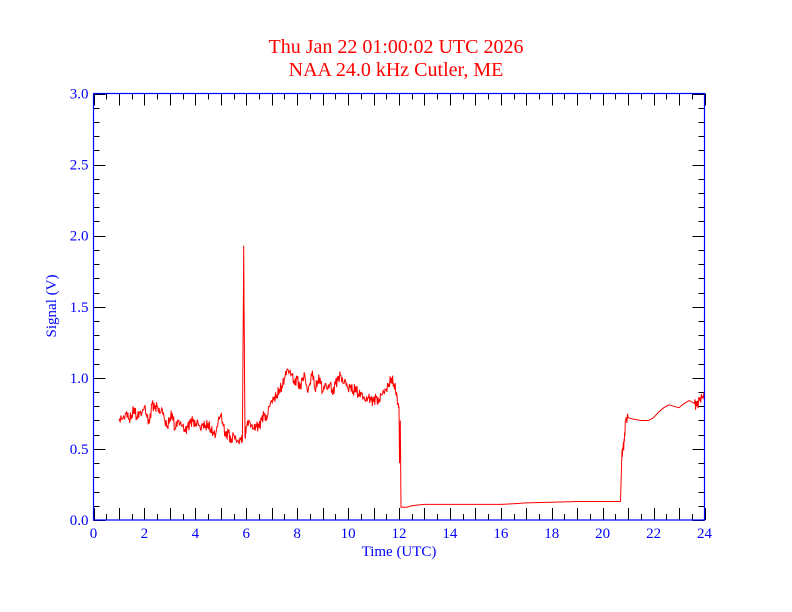 The width and height of the screenshot is (792, 612). Describe the element at coordinates (705, 534) in the screenshot. I see `x-tick-label: 24` at that location.